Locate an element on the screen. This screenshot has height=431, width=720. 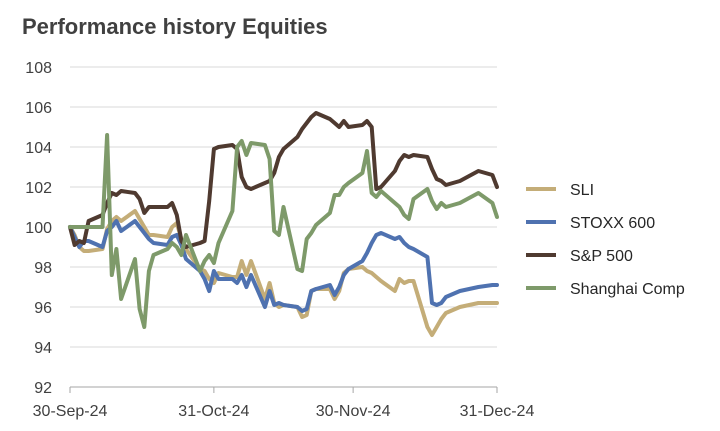
legend: SLI STOXX 600 S&P 500 Shanghai Comp is located at coordinates (605, 240).